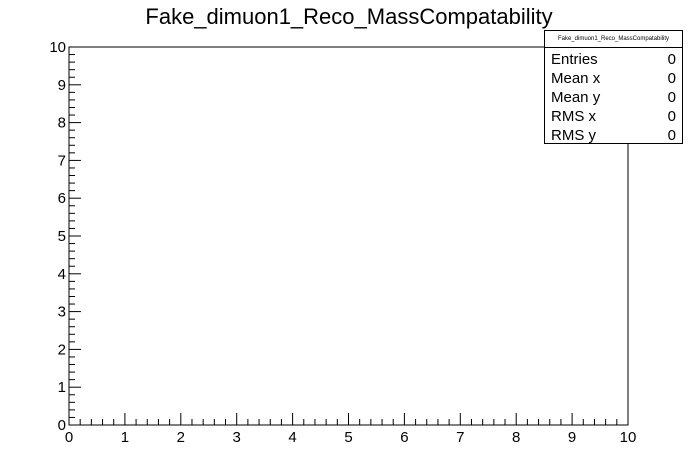  I want to click on stats-label: Mean x, so click(576, 78).